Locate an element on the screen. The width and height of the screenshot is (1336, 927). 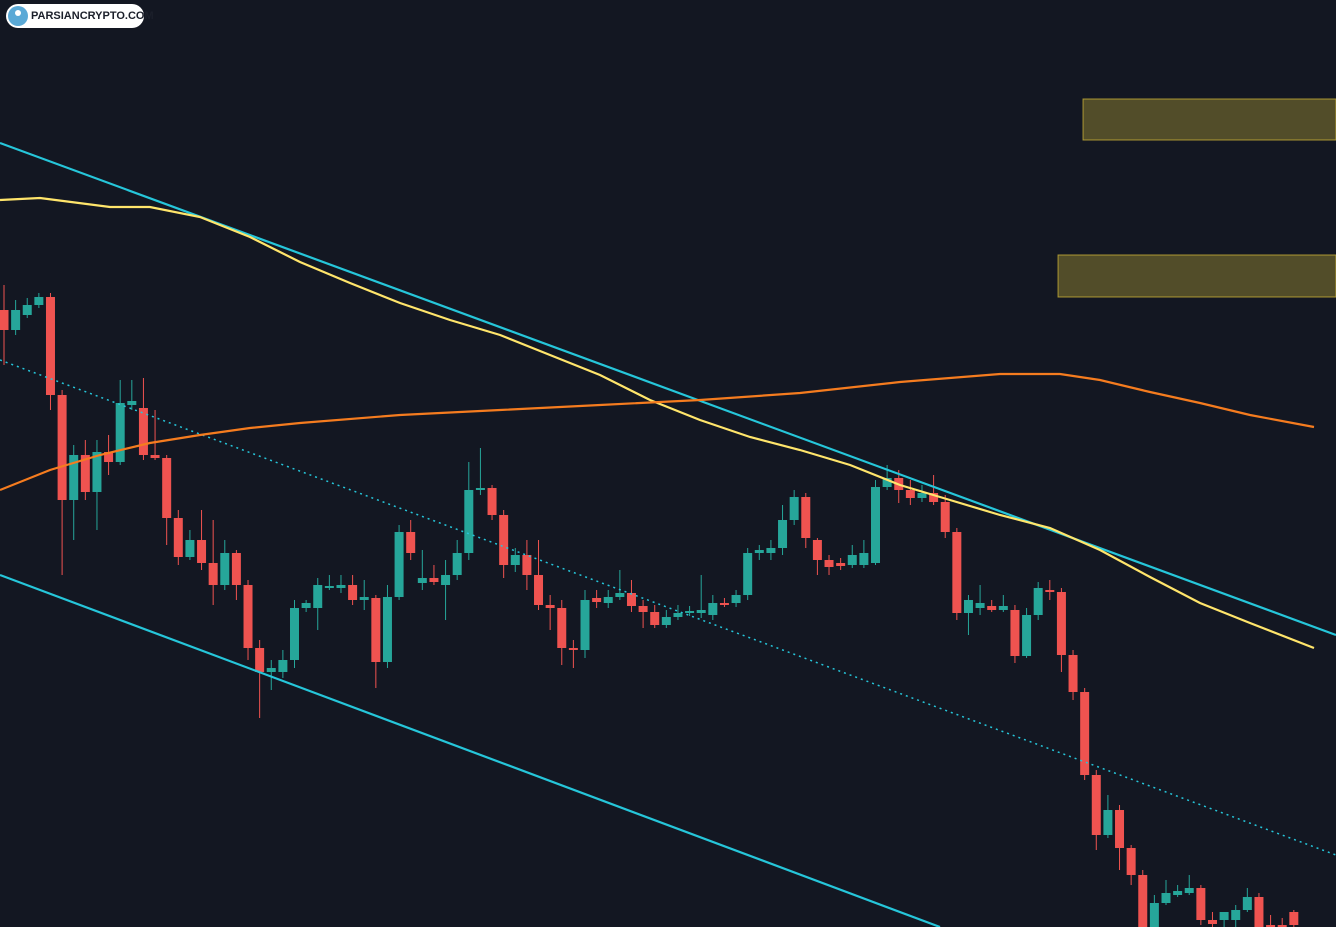
watermark-pill is located at coordinates (75, 16).